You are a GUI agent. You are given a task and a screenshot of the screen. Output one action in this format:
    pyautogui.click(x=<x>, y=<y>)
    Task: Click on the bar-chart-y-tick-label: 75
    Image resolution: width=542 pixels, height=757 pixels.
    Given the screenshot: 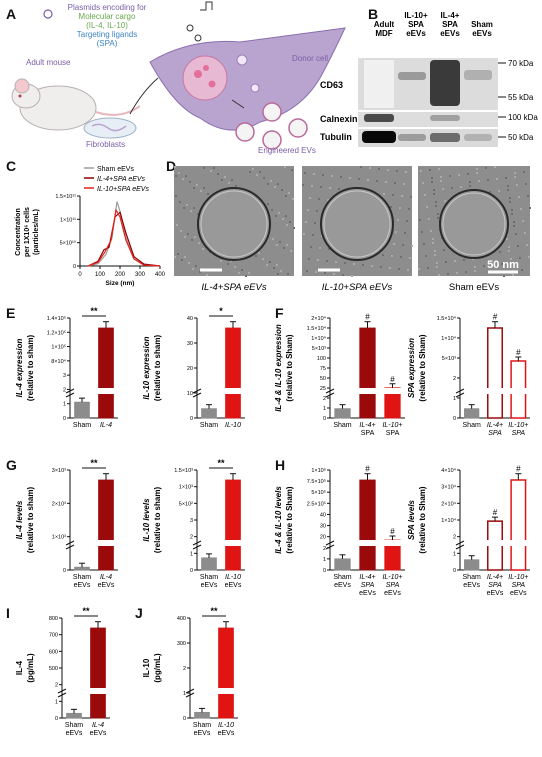 What is the action you would take?
    pyautogui.click(x=323, y=369)
    